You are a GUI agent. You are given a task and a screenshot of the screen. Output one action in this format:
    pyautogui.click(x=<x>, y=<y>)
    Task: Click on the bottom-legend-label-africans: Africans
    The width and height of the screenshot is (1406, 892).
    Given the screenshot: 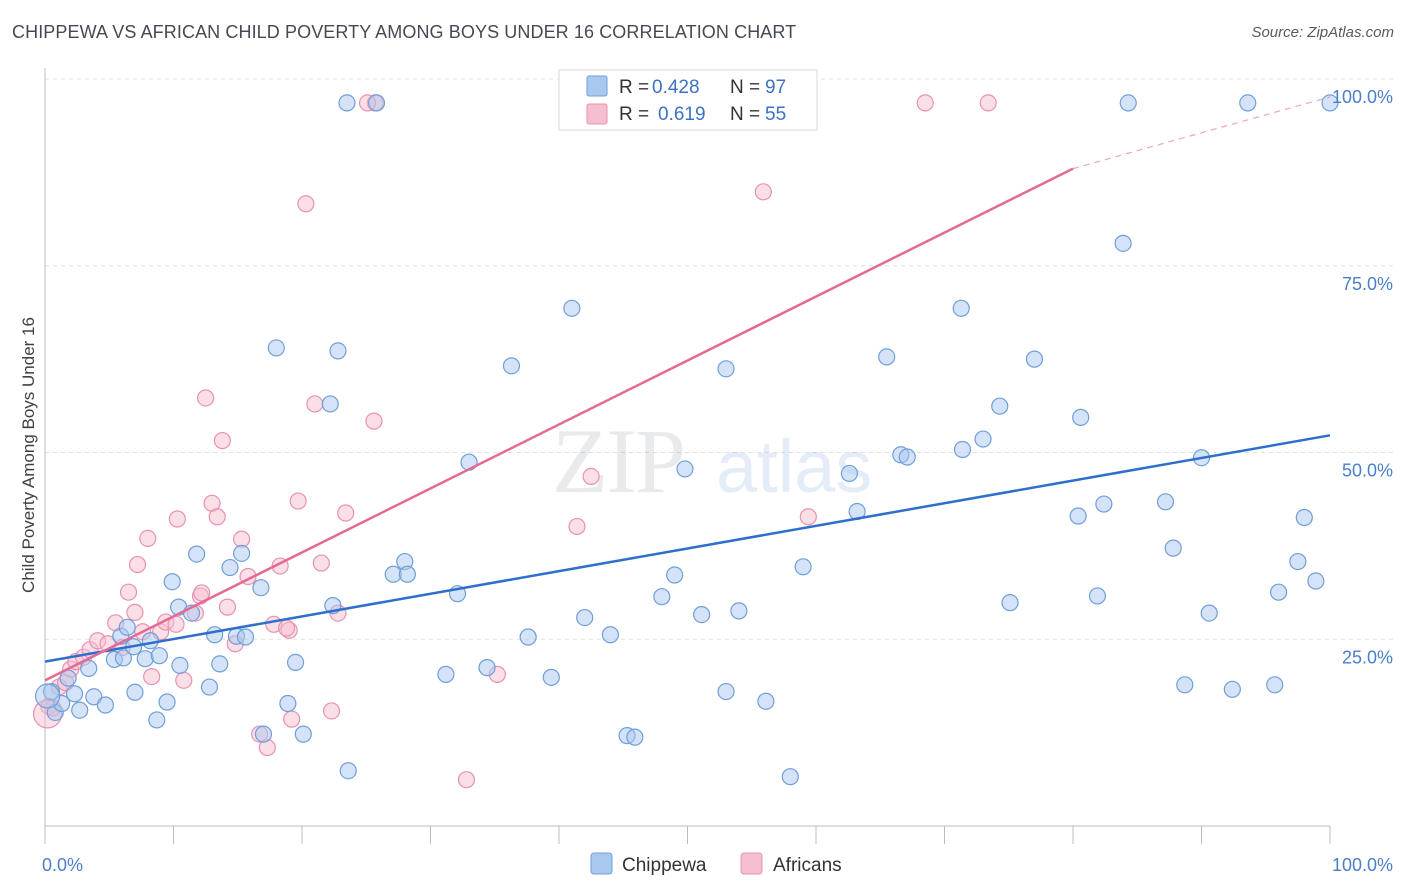 What is the action you would take?
    pyautogui.click(x=807, y=865)
    